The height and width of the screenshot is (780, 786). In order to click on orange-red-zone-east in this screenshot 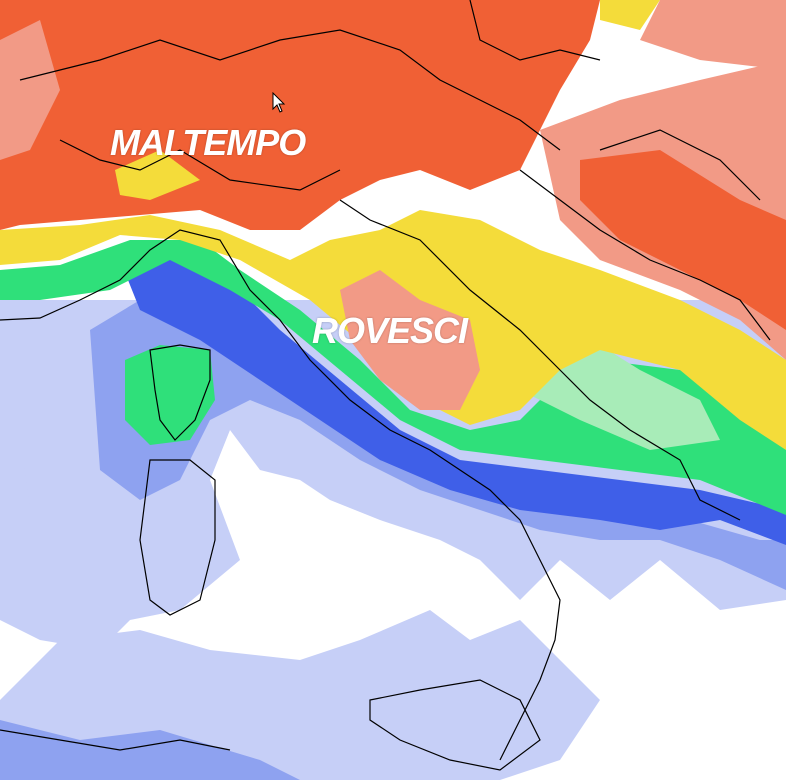, I will do `click(683, 240)`.